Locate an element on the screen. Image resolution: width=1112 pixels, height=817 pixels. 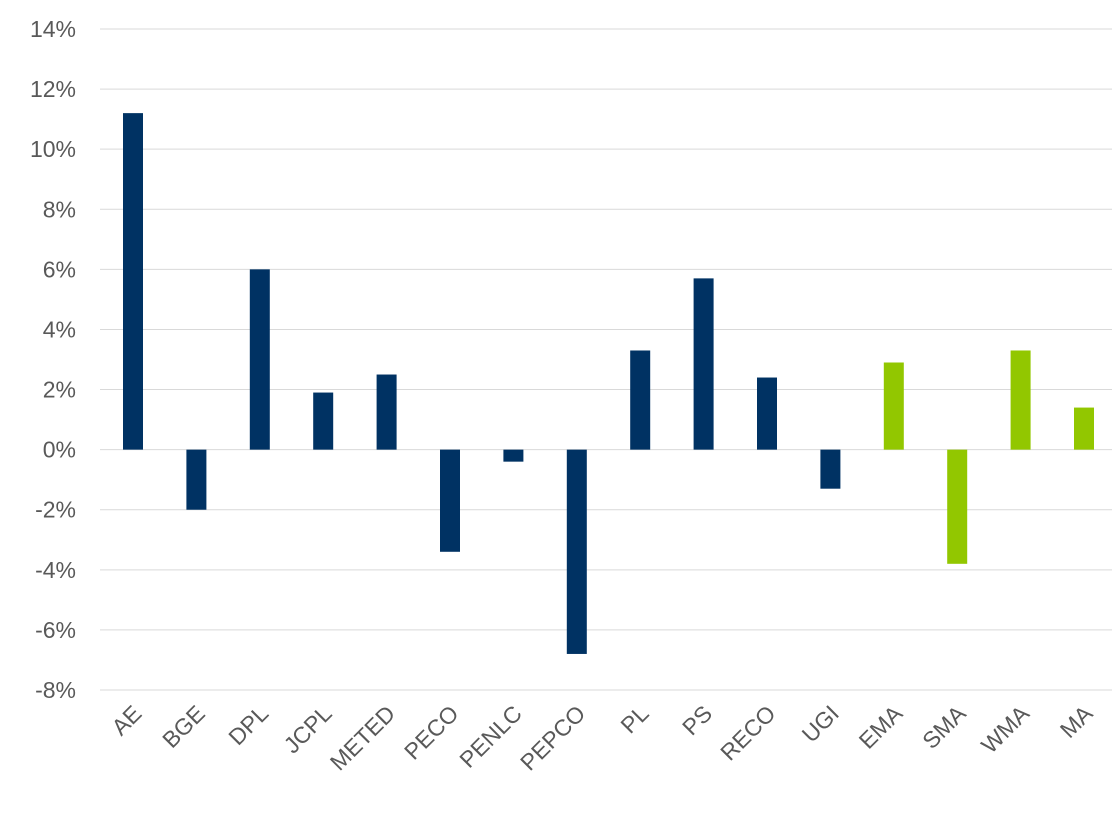
bar-wma is located at coordinates (1020, 400).